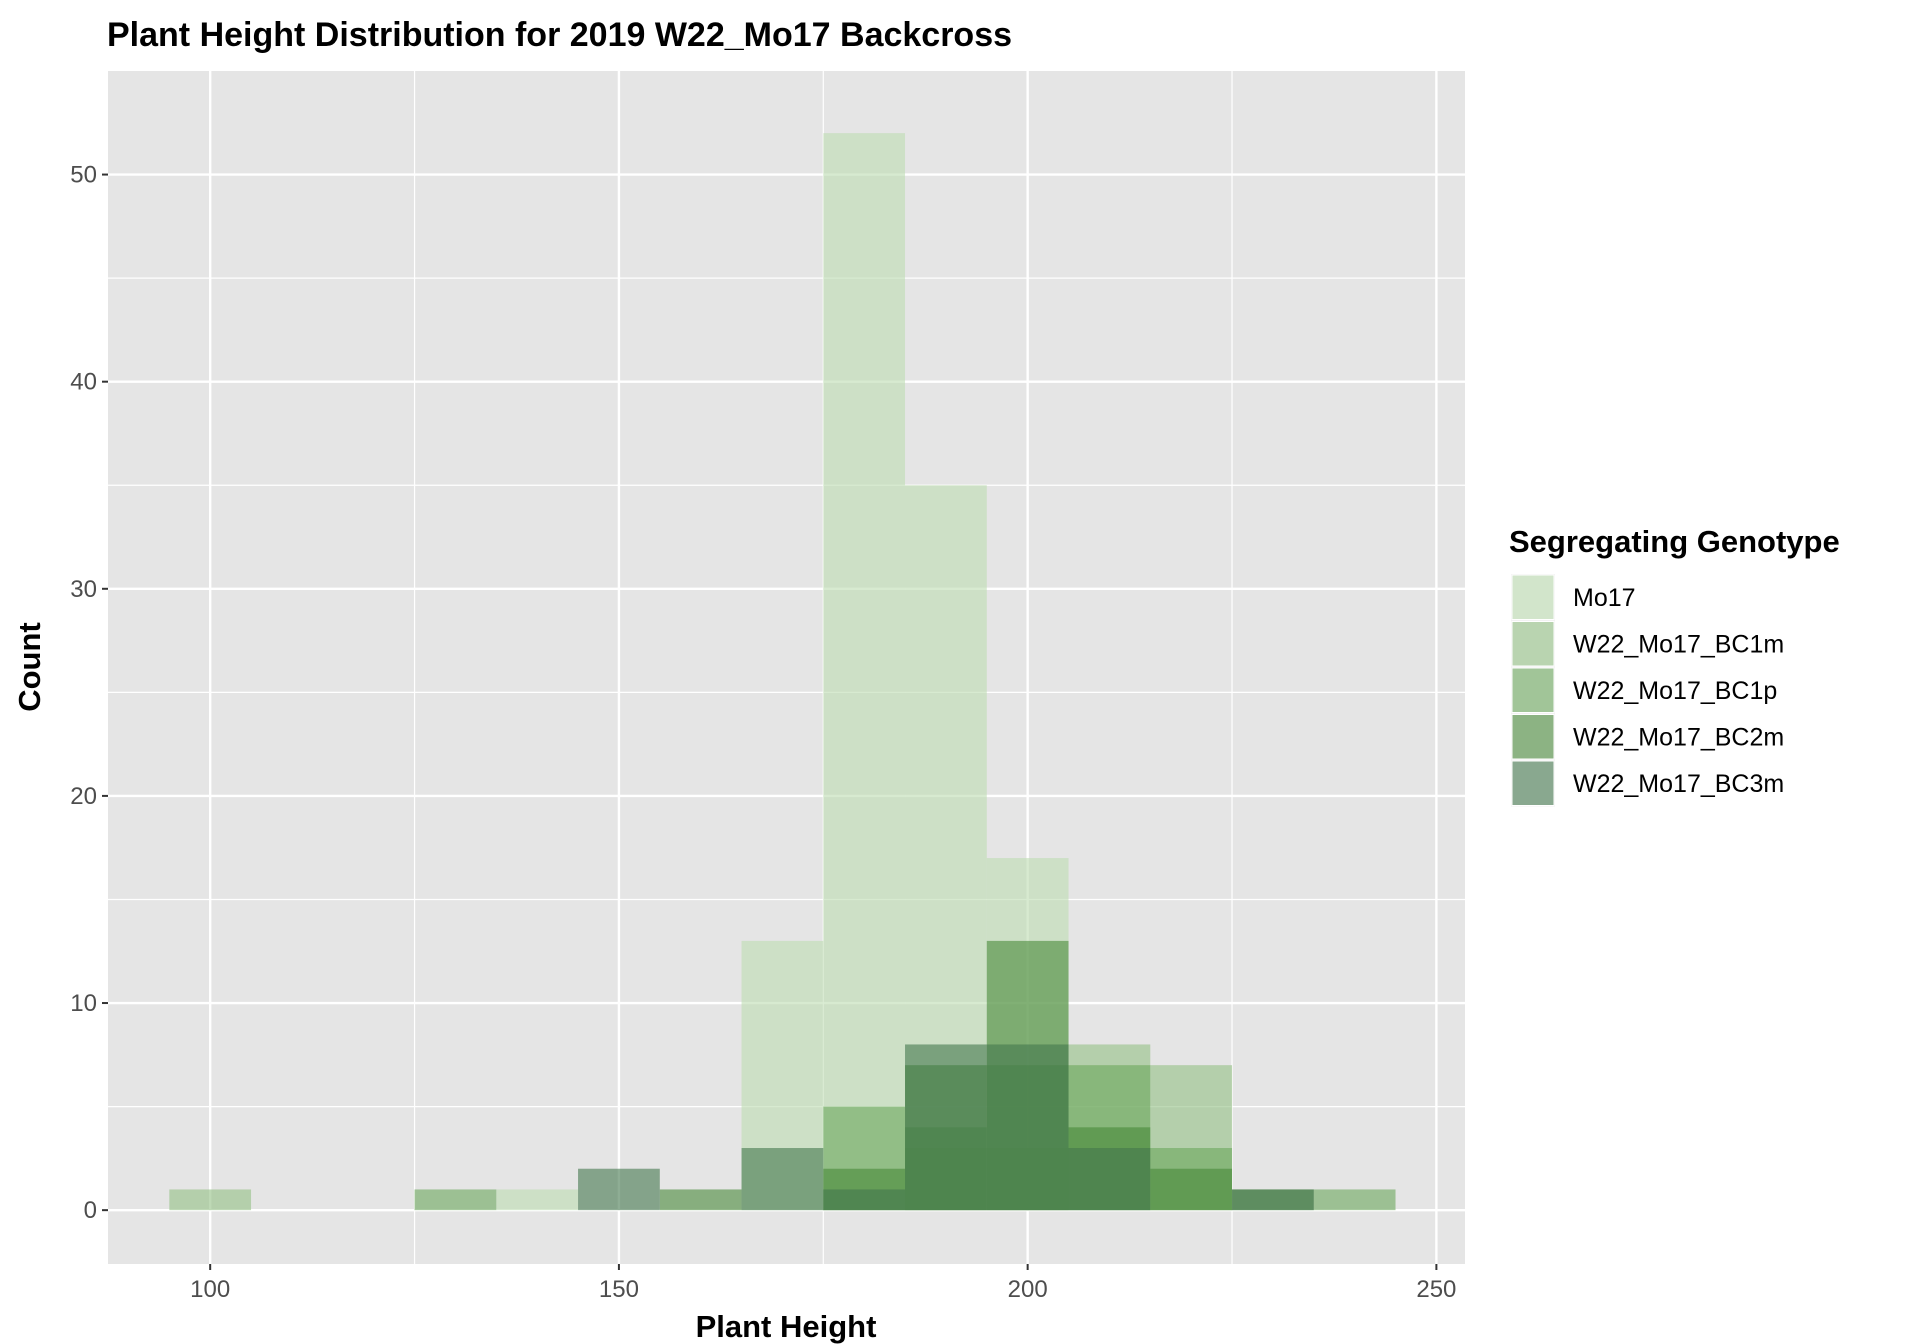 This screenshot has height=1344, width=1920. I want to click on x-axis-ticks: 100 150 200 250, so click(823, 1283).